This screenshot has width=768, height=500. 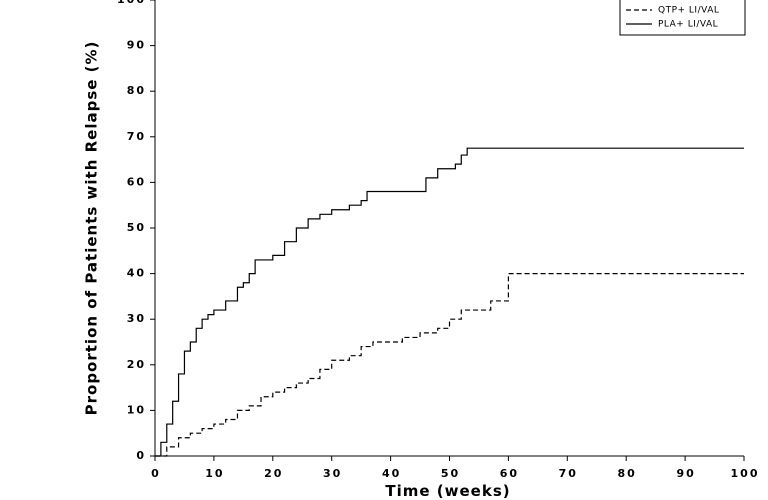 I want to click on x-tick-label: 50, so click(x=450, y=473).